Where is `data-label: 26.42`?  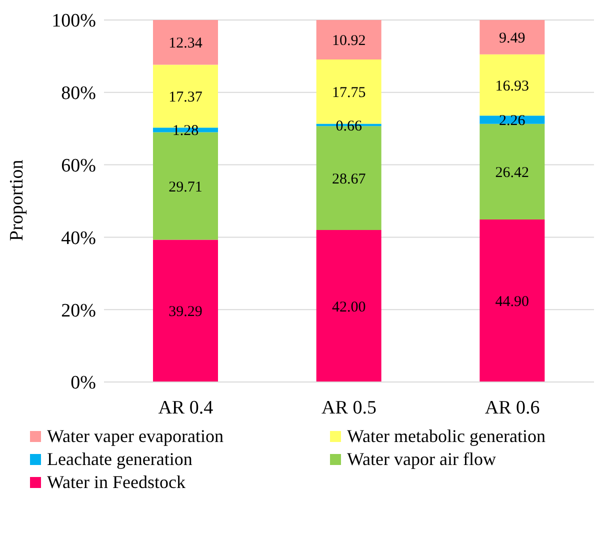 data-label: 26.42 is located at coordinates (512, 172).